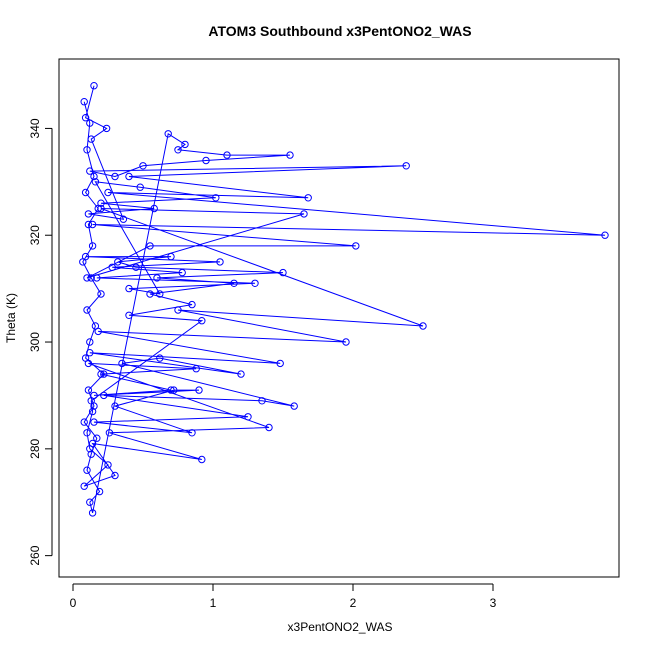 Image resolution: width=650 pixels, height=650 pixels. Describe the element at coordinates (213, 603) in the screenshot. I see `x-tick-label: 1` at that location.